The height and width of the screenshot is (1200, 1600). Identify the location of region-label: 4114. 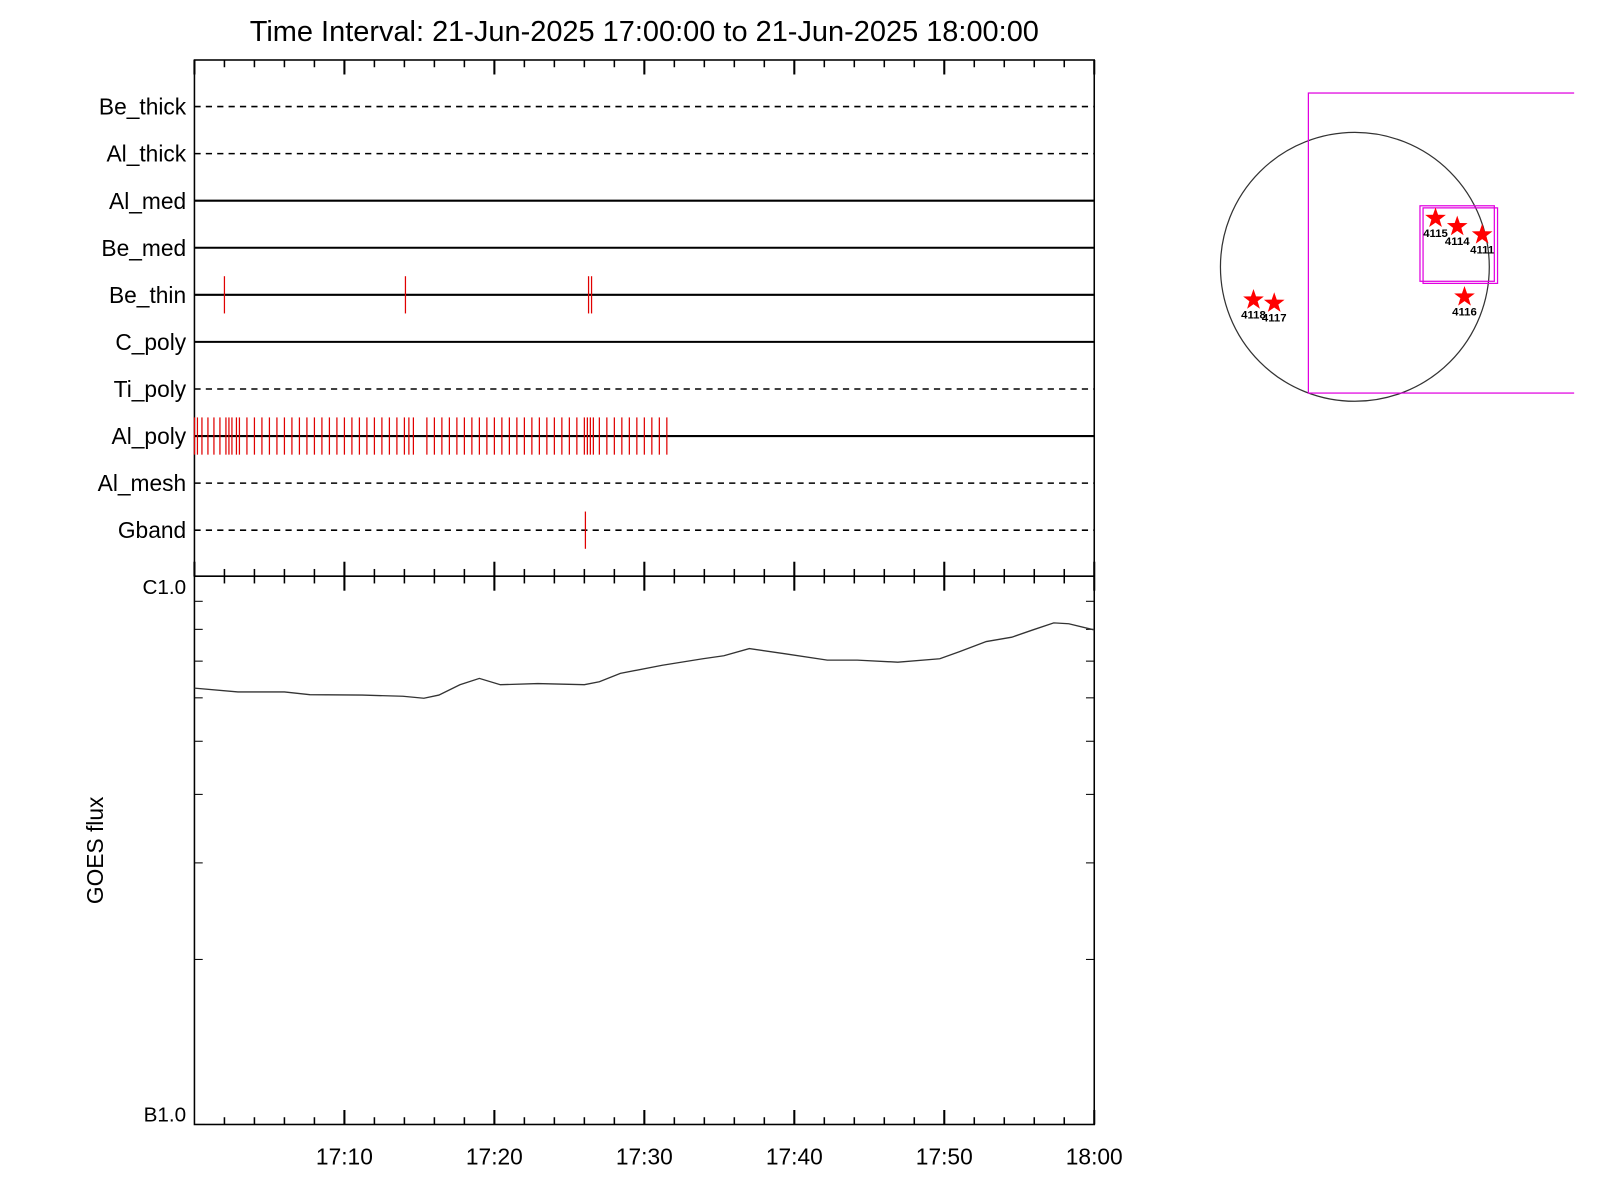
(1457, 242).